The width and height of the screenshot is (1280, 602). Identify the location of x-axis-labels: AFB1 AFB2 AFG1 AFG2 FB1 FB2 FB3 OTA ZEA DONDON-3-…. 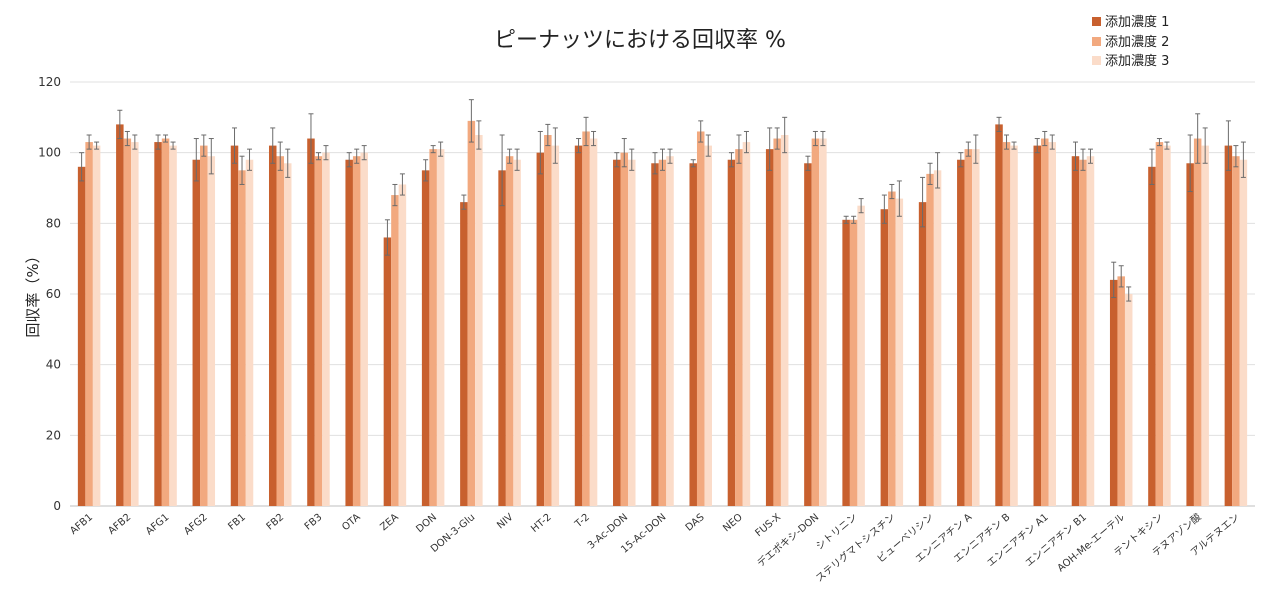
(655, 547).